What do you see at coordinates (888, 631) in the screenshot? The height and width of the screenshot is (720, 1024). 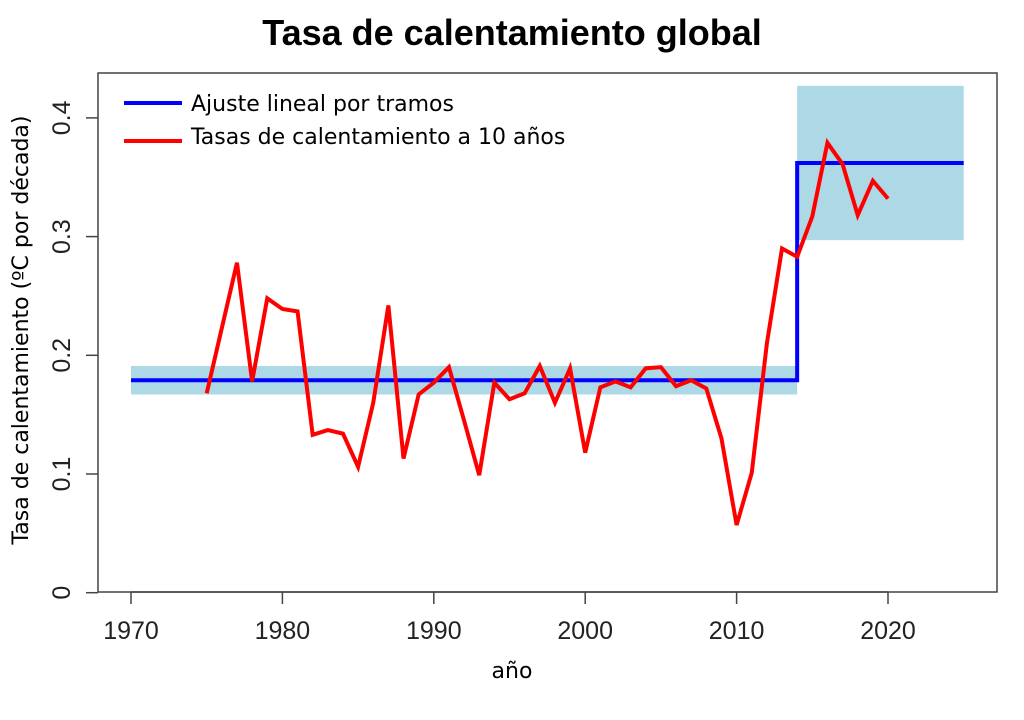 I see `x-tick-label: 2020` at bounding box center [888, 631].